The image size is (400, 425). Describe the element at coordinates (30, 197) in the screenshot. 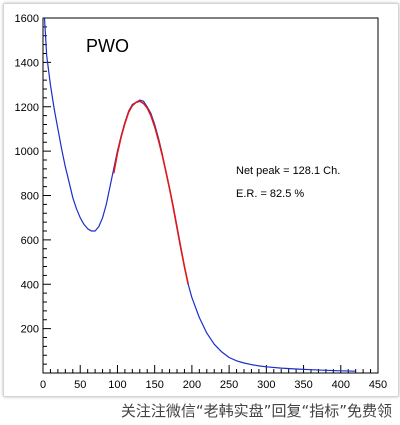

I see `y-tick-label: 800` at that location.